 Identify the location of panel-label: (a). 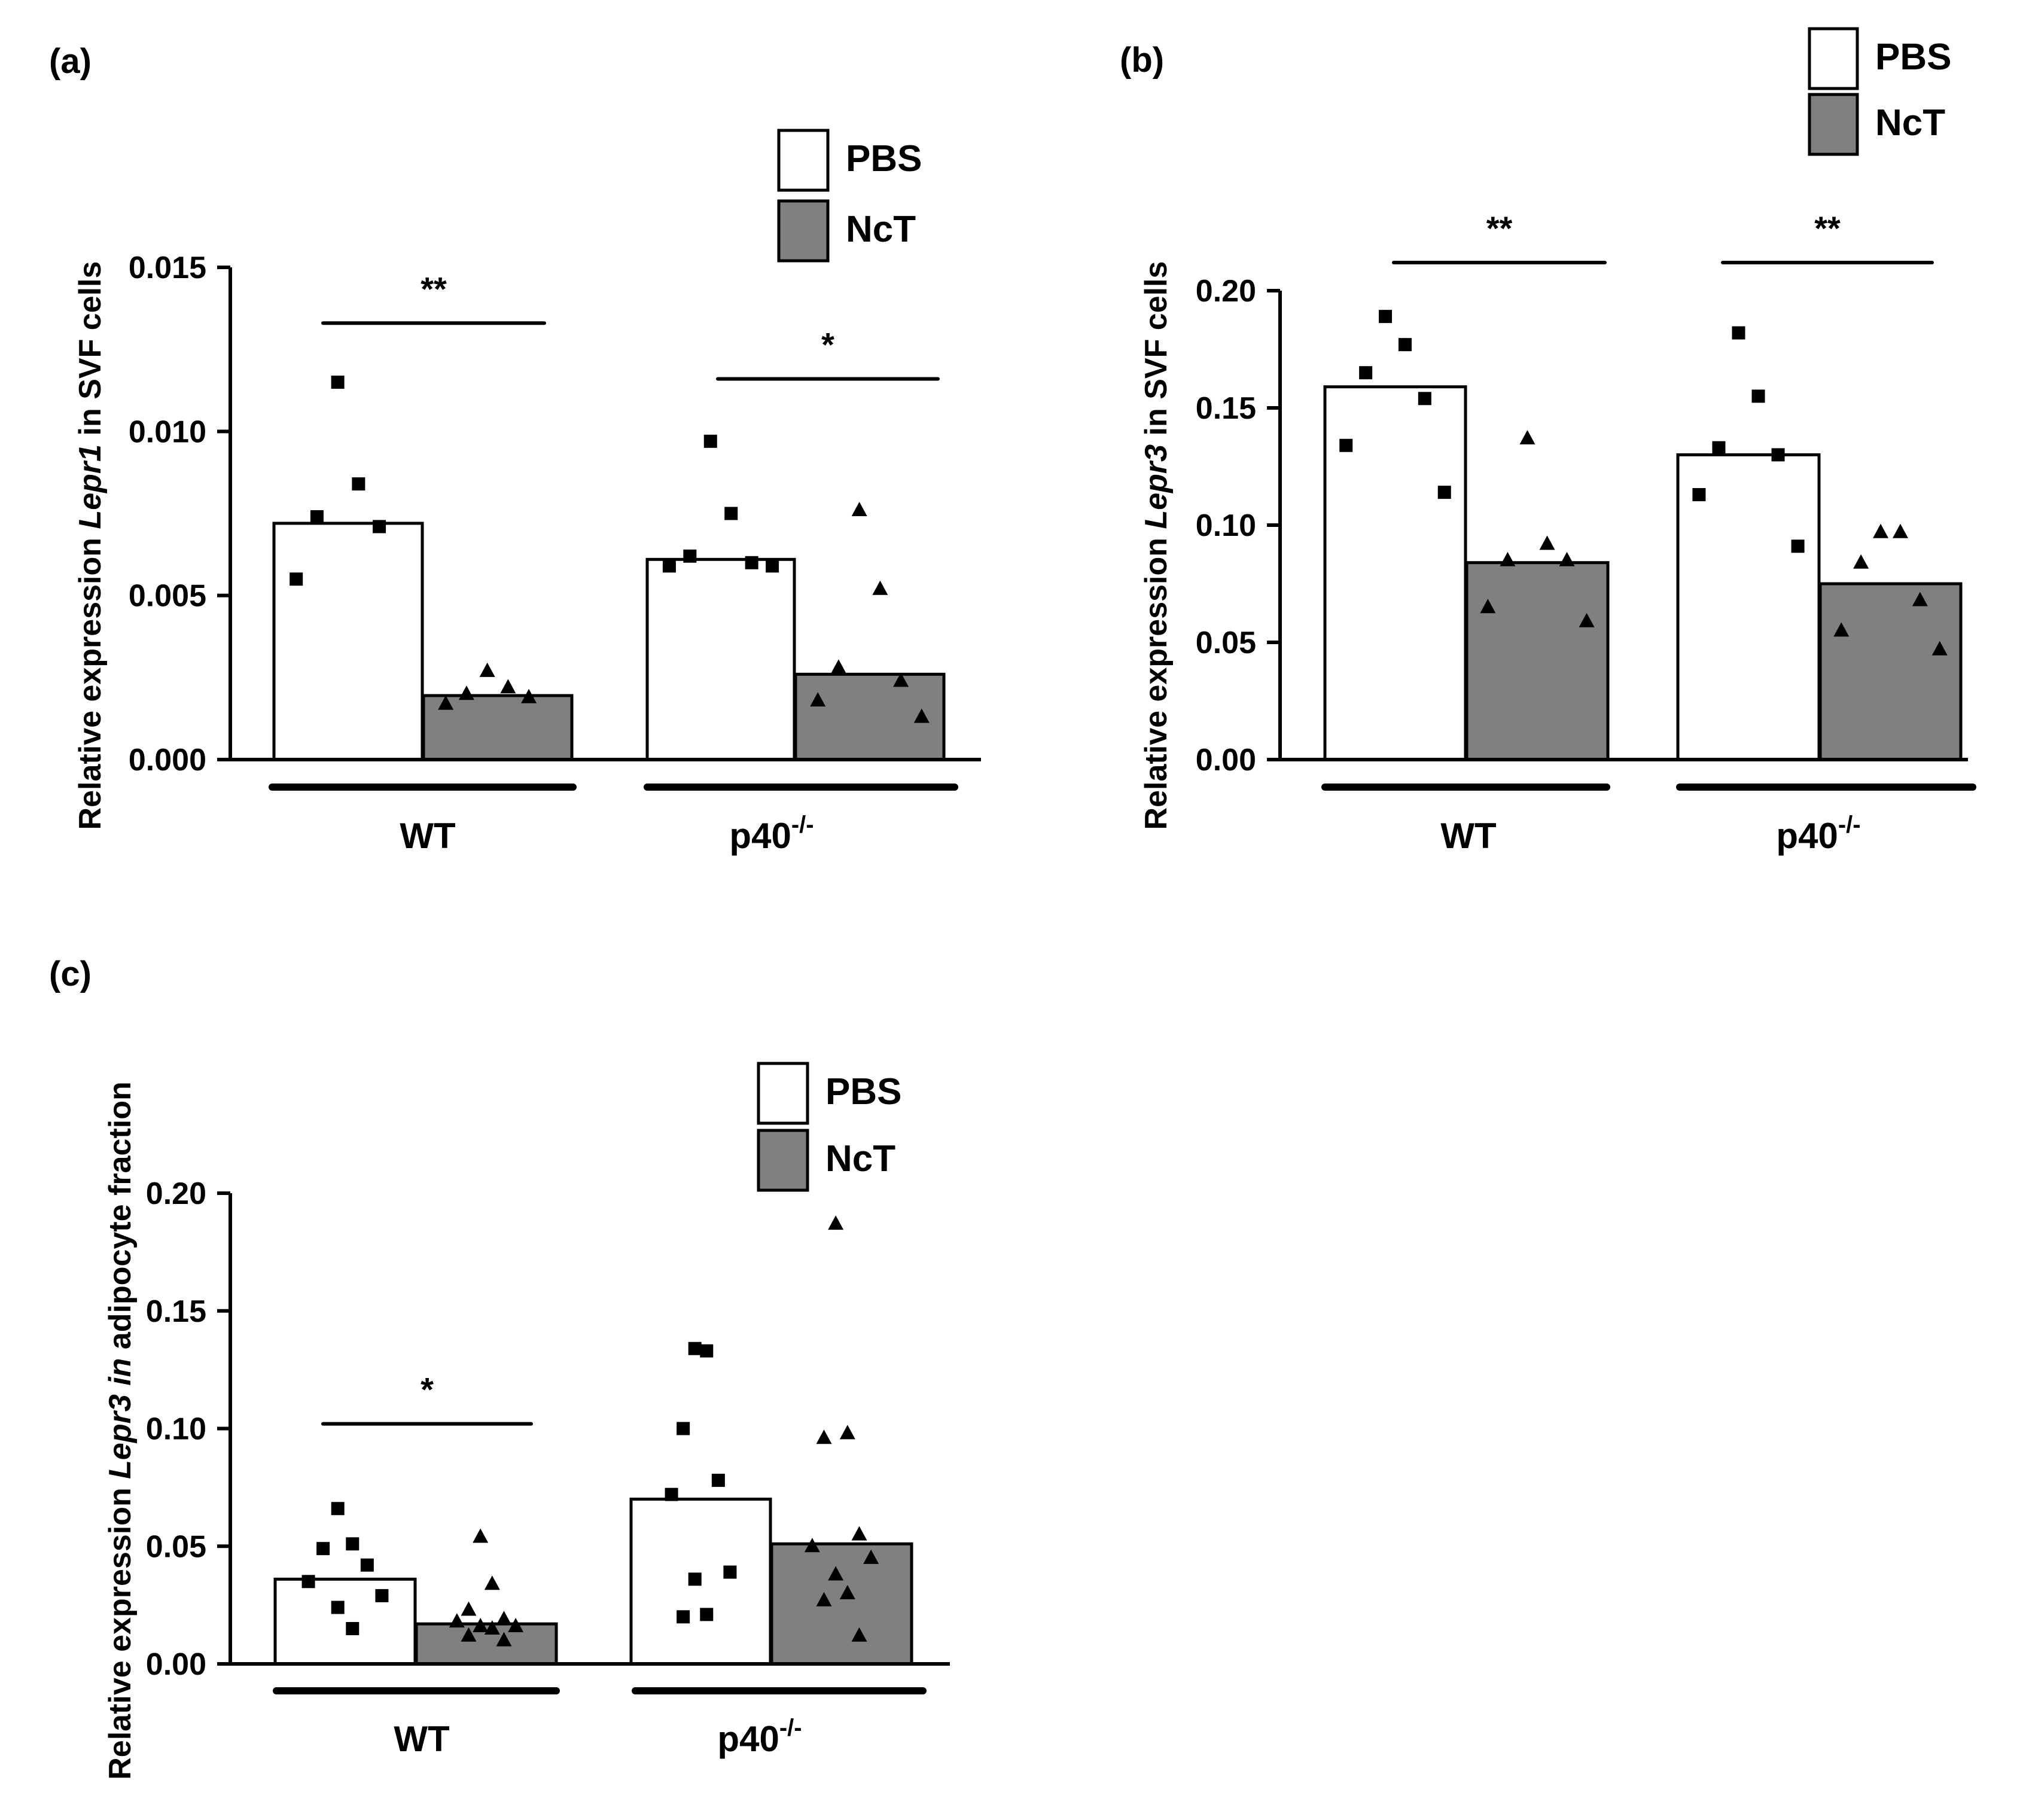
(70, 61).